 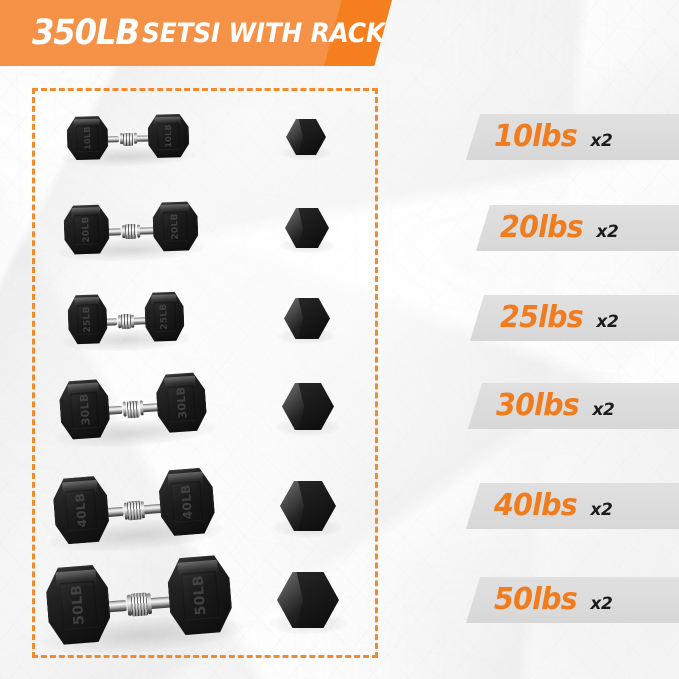 I want to click on weight-value: 40lbs, so click(x=536, y=505).